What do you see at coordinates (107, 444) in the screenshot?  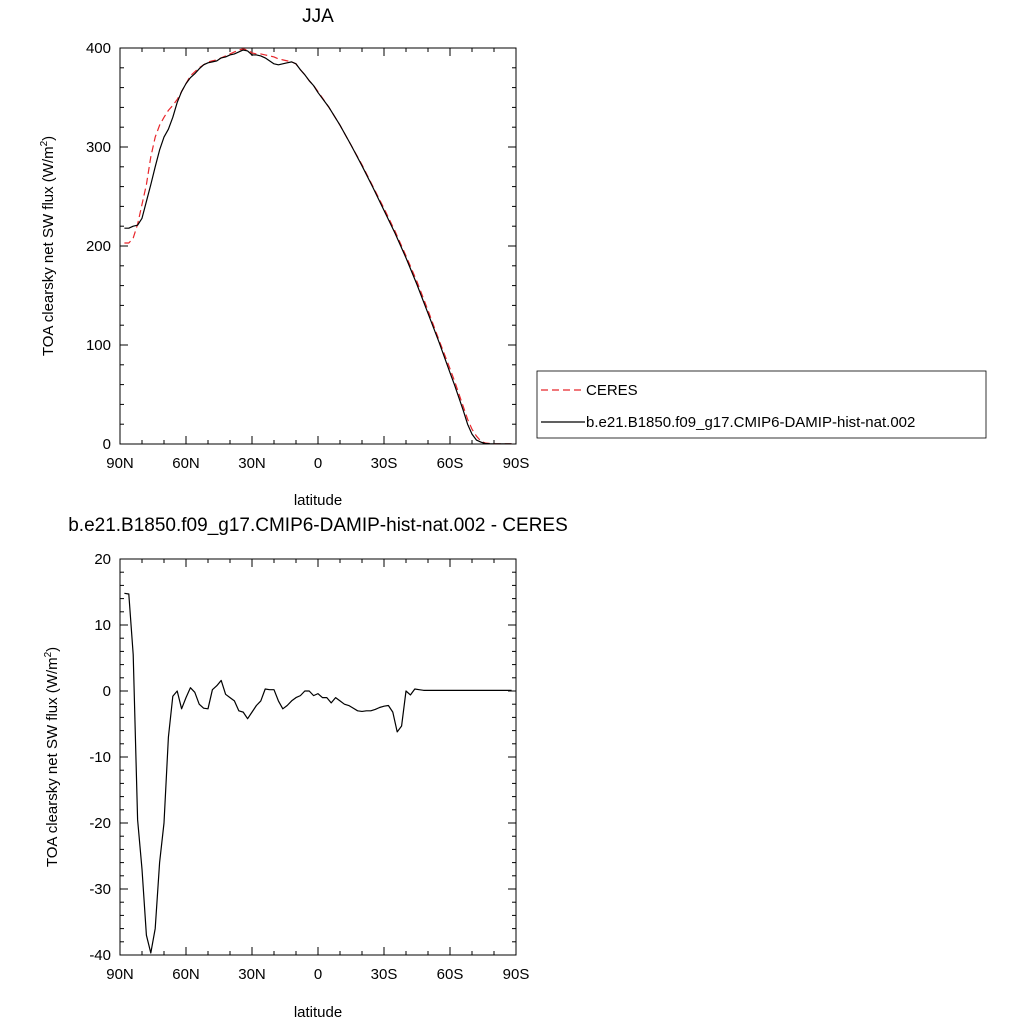 I see `top-y-tick-label: 0` at bounding box center [107, 444].